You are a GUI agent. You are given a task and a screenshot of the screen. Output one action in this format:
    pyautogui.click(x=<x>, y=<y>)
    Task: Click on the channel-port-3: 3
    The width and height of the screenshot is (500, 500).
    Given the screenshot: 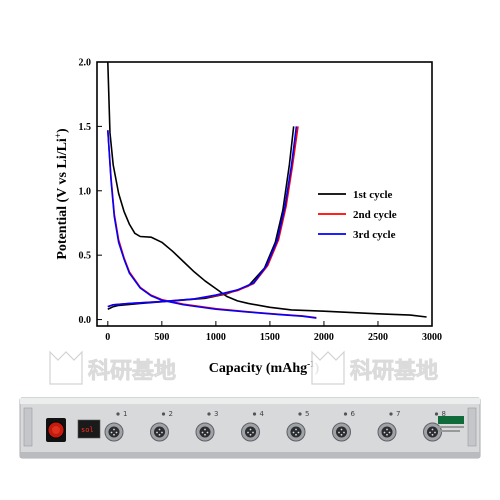 What is the action you would take?
    pyautogui.click(x=206, y=426)
    